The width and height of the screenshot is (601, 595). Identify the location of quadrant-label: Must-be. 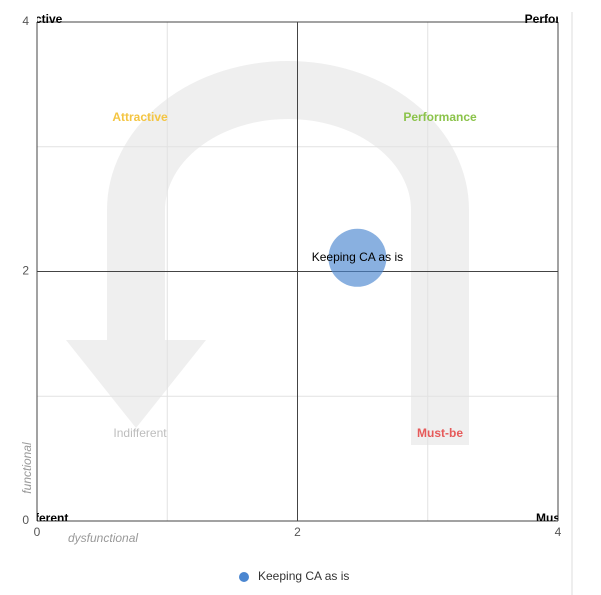
(440, 433).